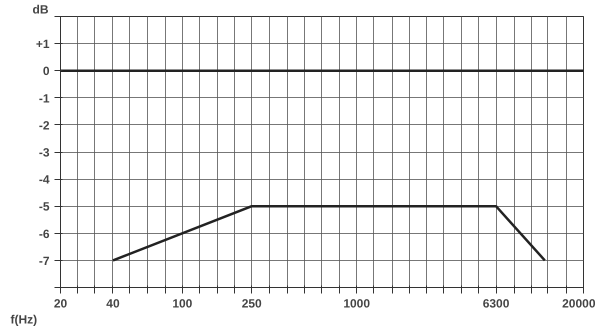 The width and height of the screenshot is (595, 326). I want to click on x-tick-label: 40, so click(113, 303).